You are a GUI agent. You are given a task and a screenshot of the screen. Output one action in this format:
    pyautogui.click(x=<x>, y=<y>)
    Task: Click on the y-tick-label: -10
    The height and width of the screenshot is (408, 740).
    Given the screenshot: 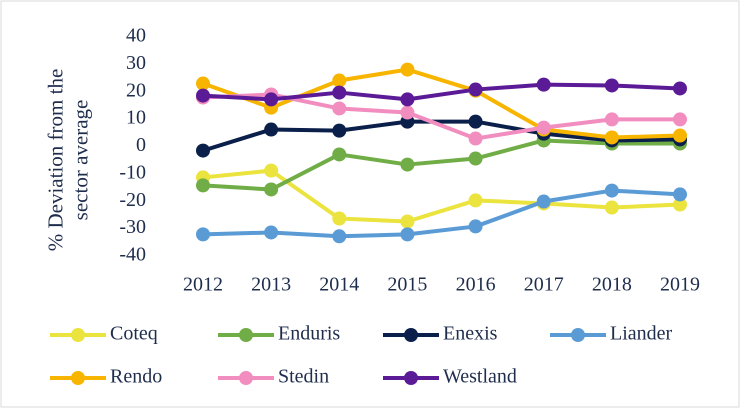 What is the action you would take?
    pyautogui.click(x=132, y=172)
    